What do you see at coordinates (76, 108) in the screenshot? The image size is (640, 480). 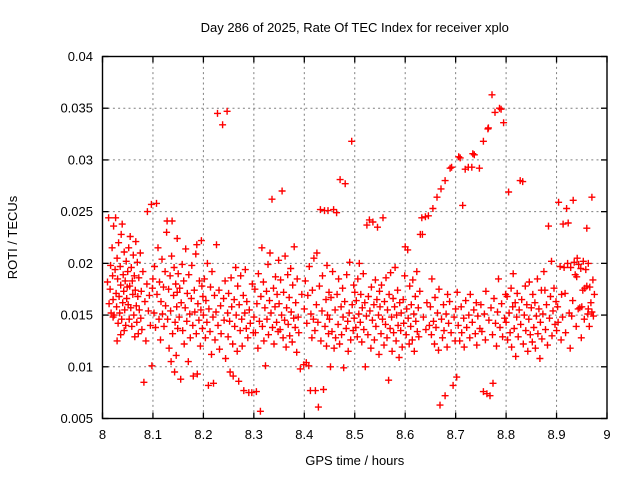 I see `y-tick-label: 0.035` at bounding box center [76, 108].